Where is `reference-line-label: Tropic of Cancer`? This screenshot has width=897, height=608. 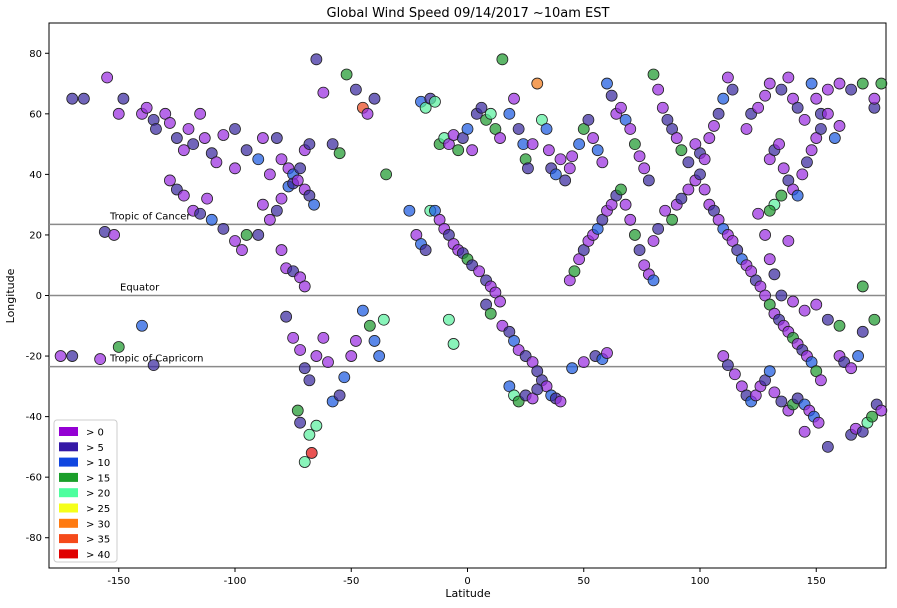 reference-line-label: Tropic of Cancer is located at coordinates (150, 216).